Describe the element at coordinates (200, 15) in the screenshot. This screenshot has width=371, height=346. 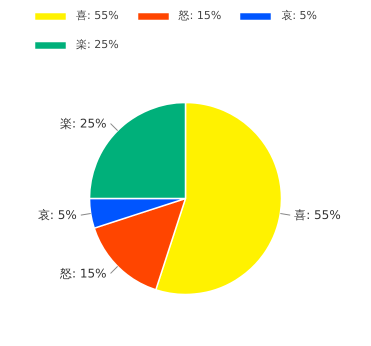
I see `legend-label: 怒: 15%` at that location.